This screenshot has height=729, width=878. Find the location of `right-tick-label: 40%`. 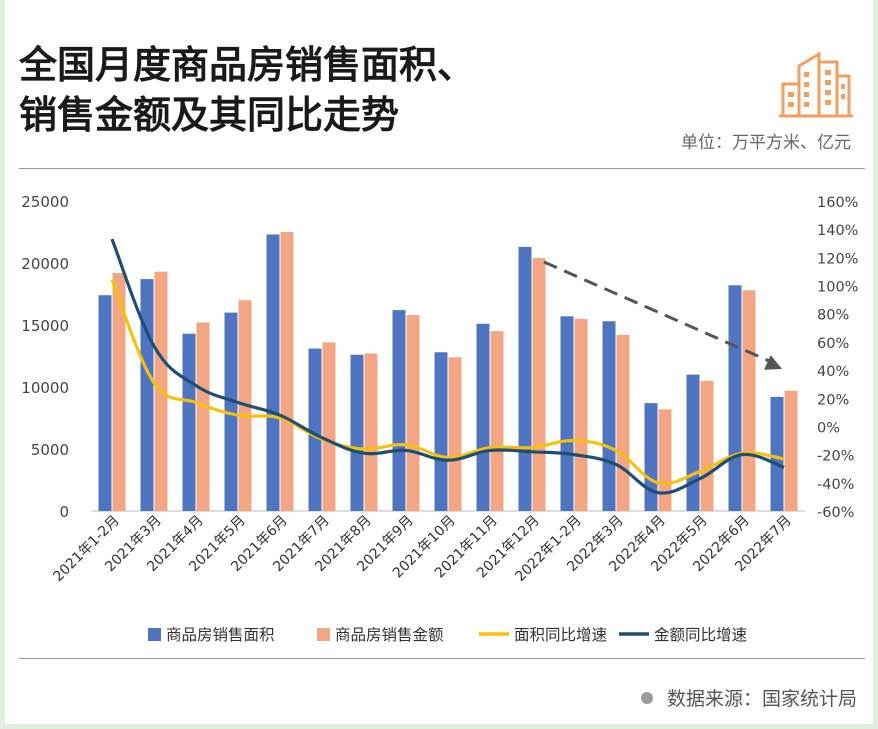

right-tick-label: 40% is located at coordinates (833, 372).